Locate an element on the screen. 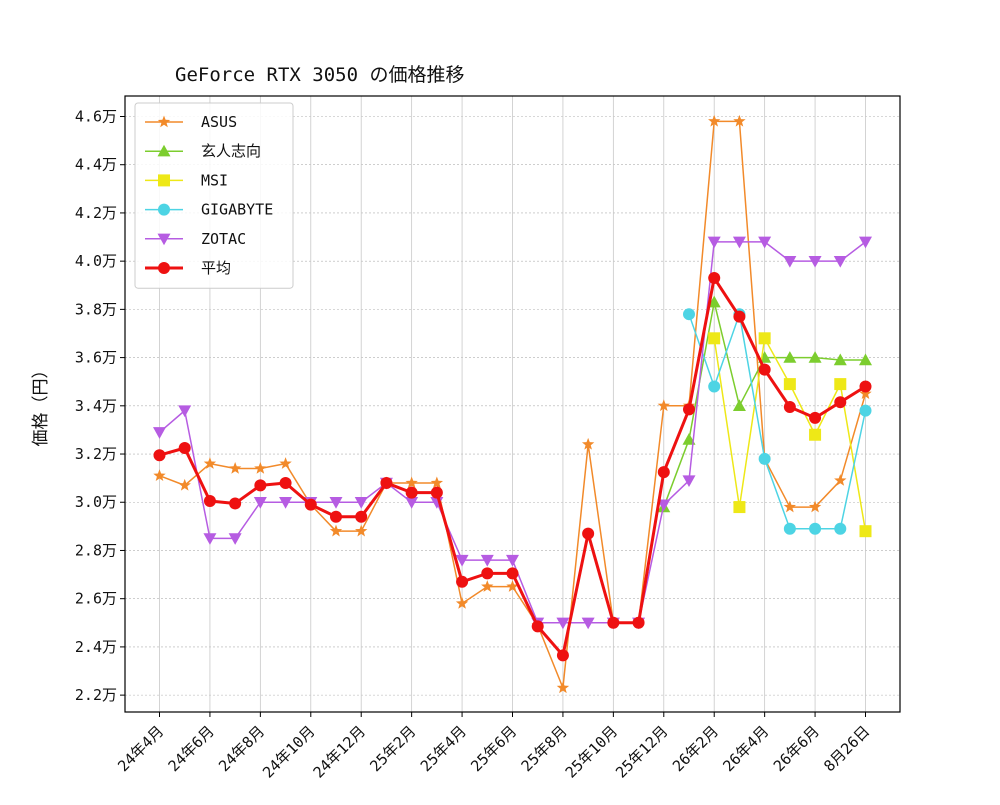 The image size is (1000, 805). y-tick-label: 2.2万 is located at coordinates (96, 695).